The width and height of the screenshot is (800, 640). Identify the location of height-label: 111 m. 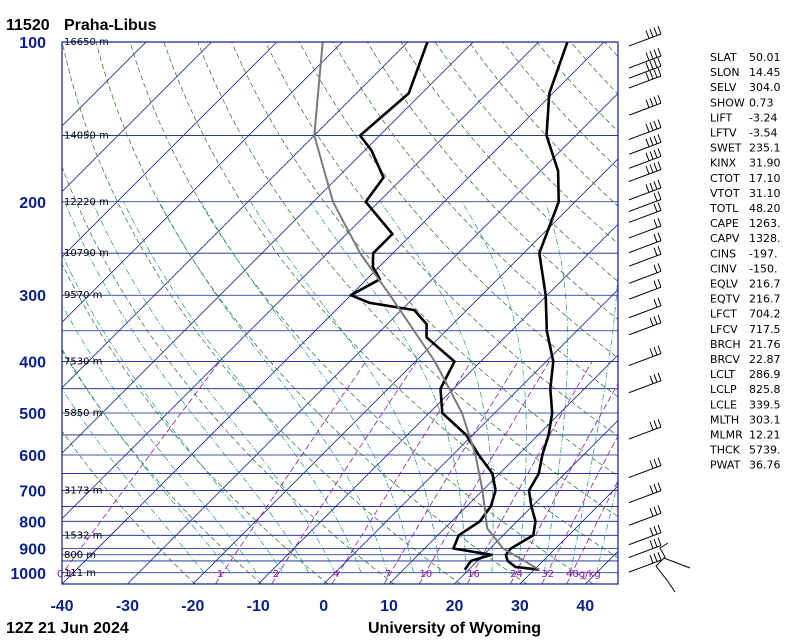
(80, 573).